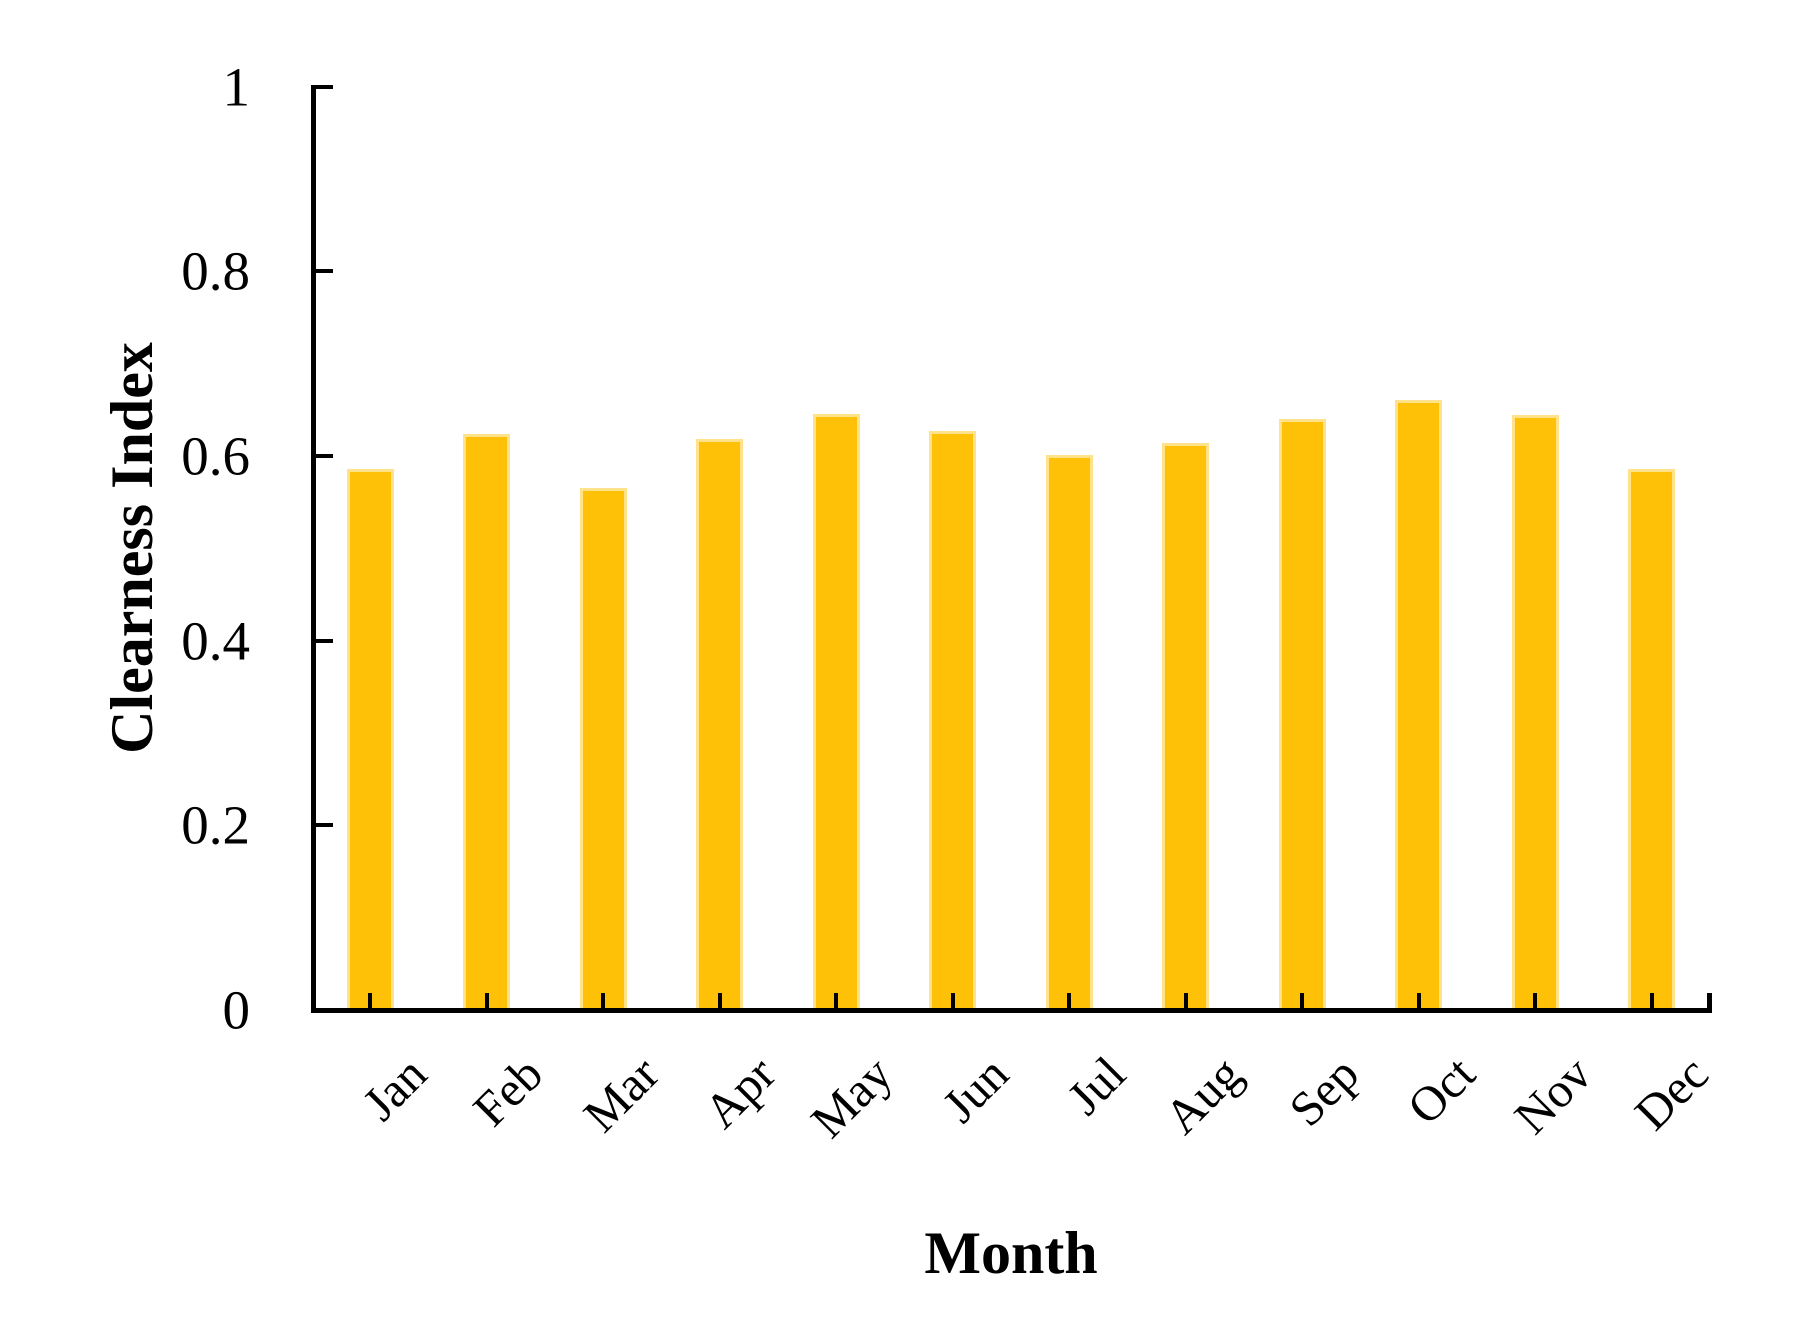 The image size is (1804, 1342). Describe the element at coordinates (1185, 726) in the screenshot. I see `bar-aug` at that location.